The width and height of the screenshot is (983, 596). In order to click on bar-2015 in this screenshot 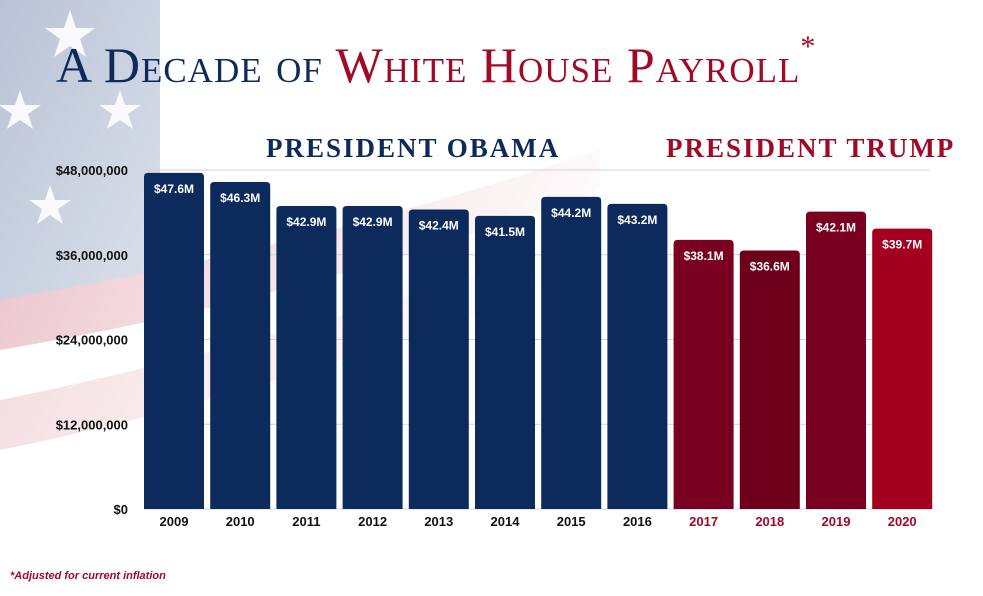, I will do `click(571, 352)`.